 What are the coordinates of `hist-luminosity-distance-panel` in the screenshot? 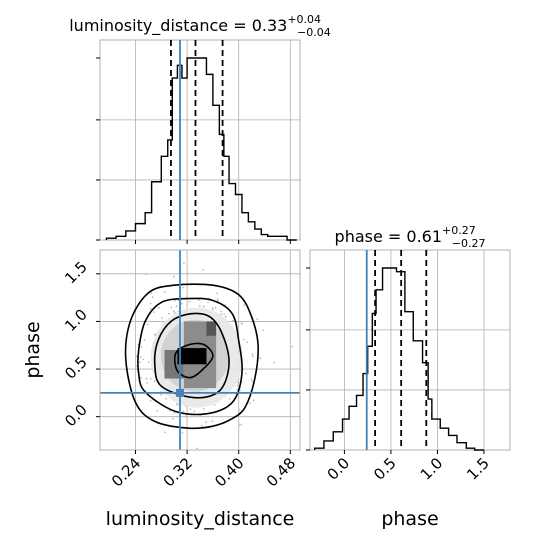 It's located at (198, 141).